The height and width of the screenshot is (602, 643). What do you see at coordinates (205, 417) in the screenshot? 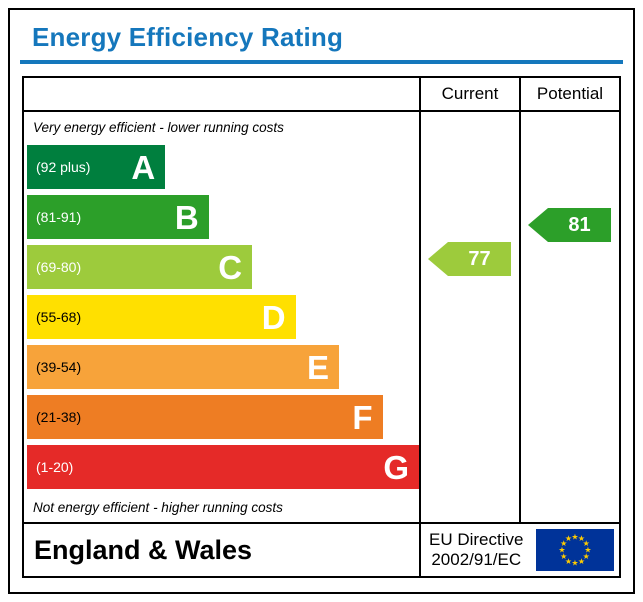
I see `band-bar-f: (21-38) F` at bounding box center [205, 417].